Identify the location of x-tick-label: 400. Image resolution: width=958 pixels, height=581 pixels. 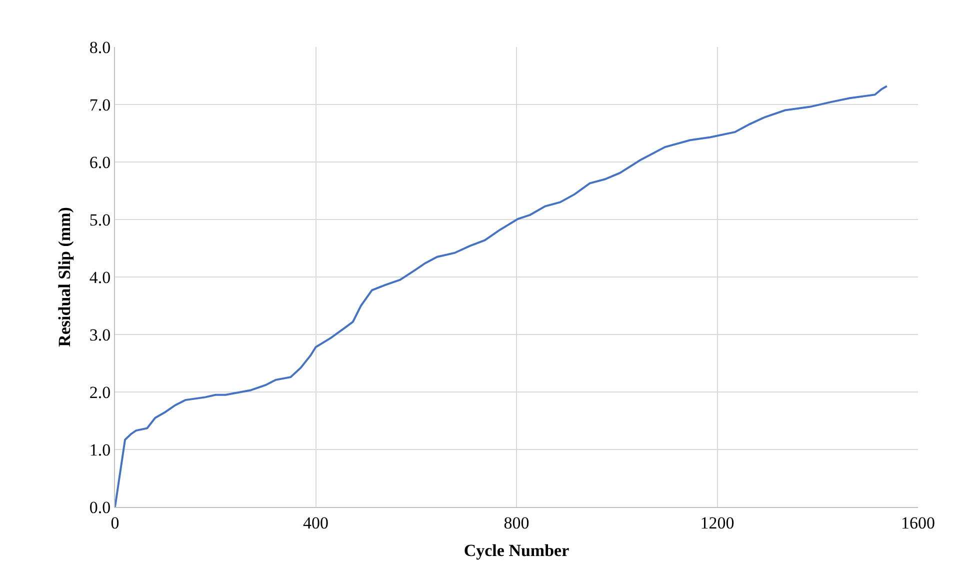
(315, 522).